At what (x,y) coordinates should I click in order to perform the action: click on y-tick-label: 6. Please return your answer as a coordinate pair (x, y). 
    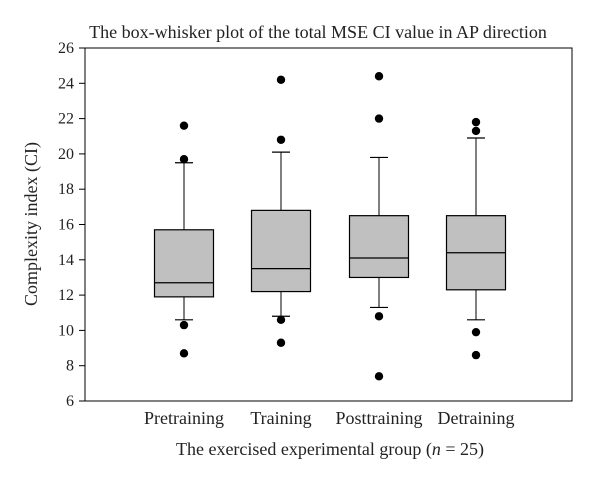
    Looking at the image, I should click on (70, 401).